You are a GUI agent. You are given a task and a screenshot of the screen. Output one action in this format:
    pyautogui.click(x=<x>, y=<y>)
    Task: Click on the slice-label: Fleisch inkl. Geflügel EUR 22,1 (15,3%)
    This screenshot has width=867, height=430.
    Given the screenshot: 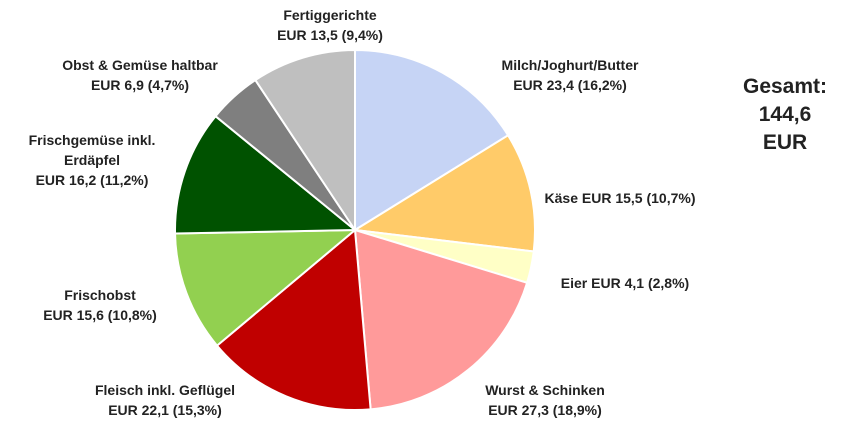 What is the action you would take?
    pyautogui.click(x=165, y=400)
    